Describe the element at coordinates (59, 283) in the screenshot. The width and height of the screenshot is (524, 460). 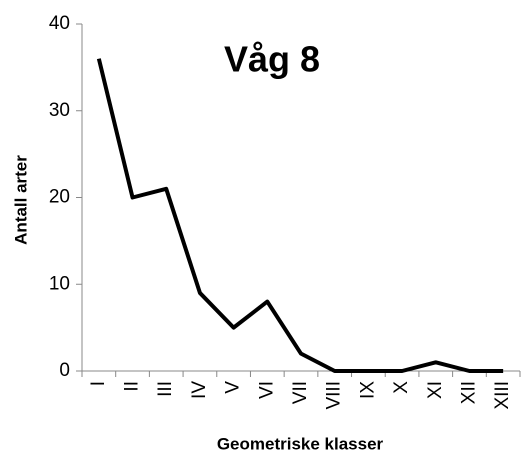
I see `y-tick-label: 10` at that location.